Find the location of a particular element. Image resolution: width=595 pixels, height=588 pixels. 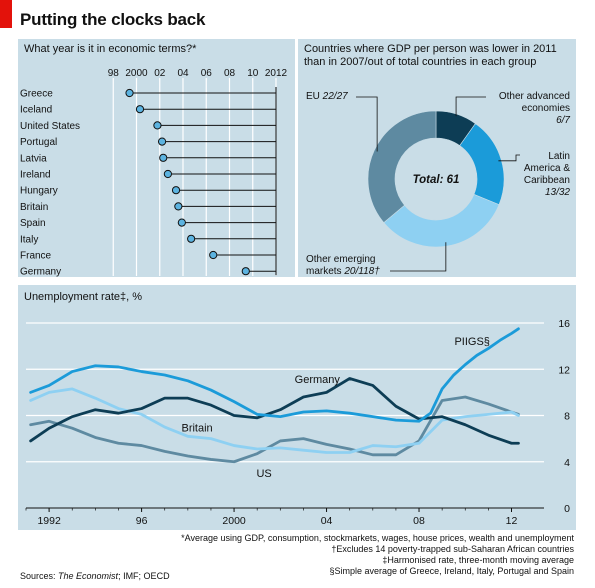

donut-label: Caribbean is located at coordinates (547, 180).